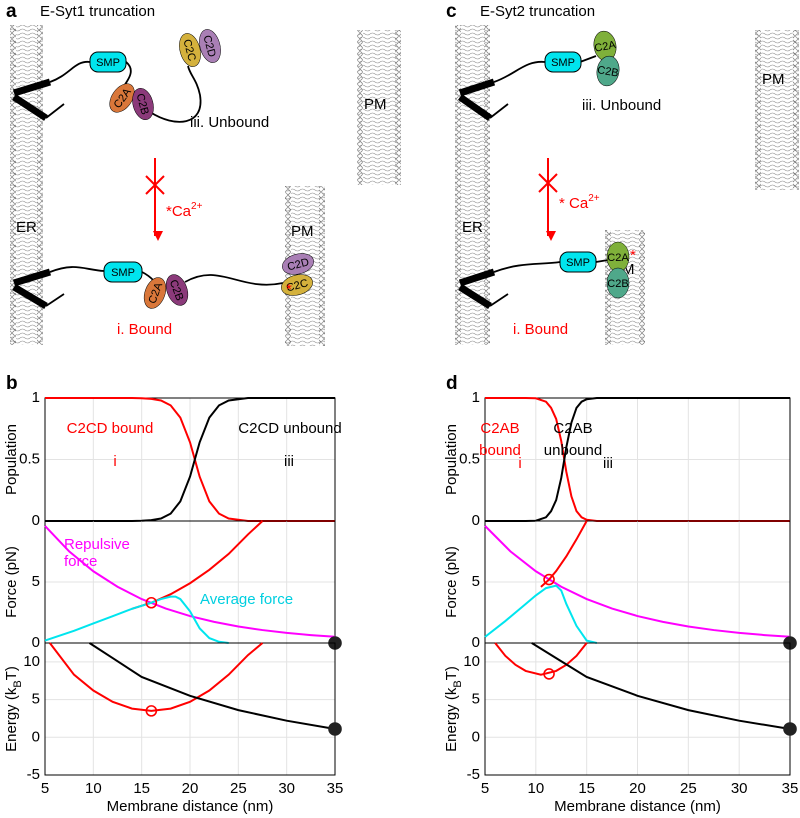 This screenshot has width=800, height=818. What do you see at coordinates (451, 11) in the screenshot?
I see `panel-letter: c` at bounding box center [451, 11].